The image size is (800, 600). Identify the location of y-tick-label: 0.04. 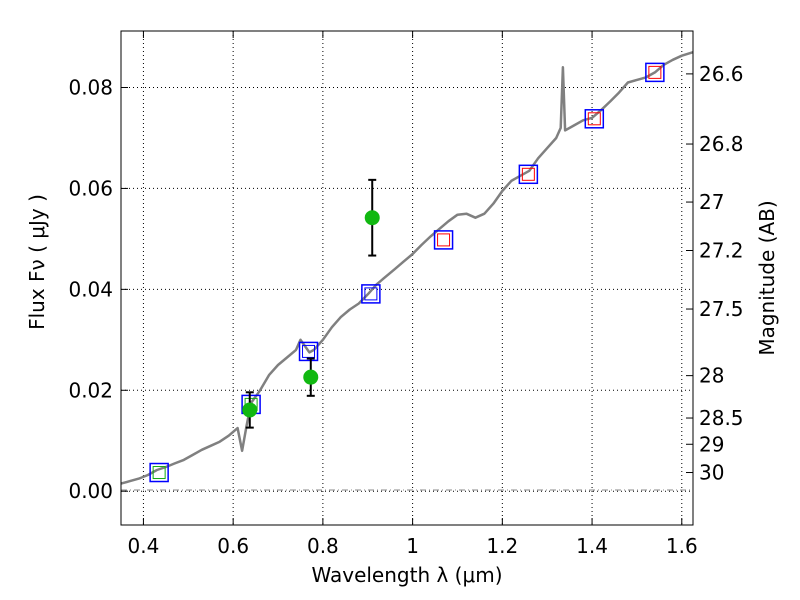
(90, 289).